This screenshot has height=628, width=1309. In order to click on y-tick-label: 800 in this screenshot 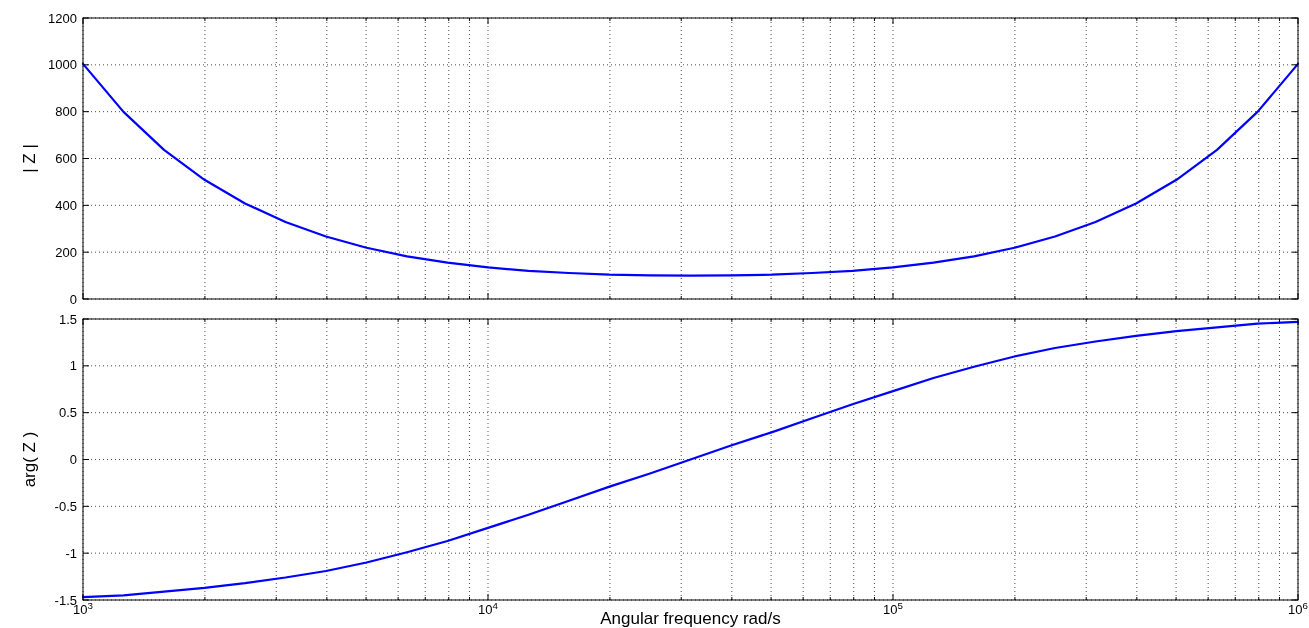, I will do `click(66, 112)`.